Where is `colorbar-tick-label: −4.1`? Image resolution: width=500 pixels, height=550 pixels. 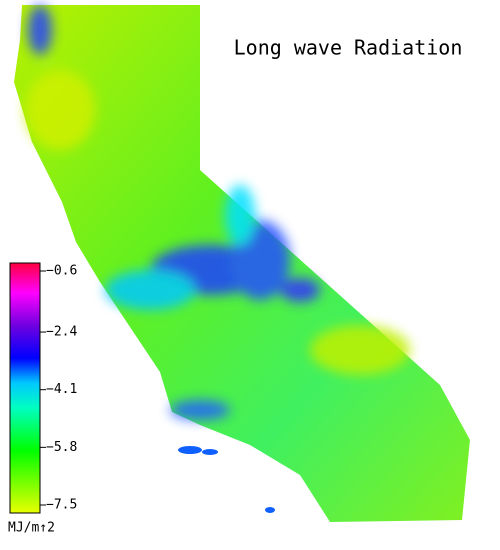
colorbar-tick-label: −4.1 is located at coordinates (61, 389).